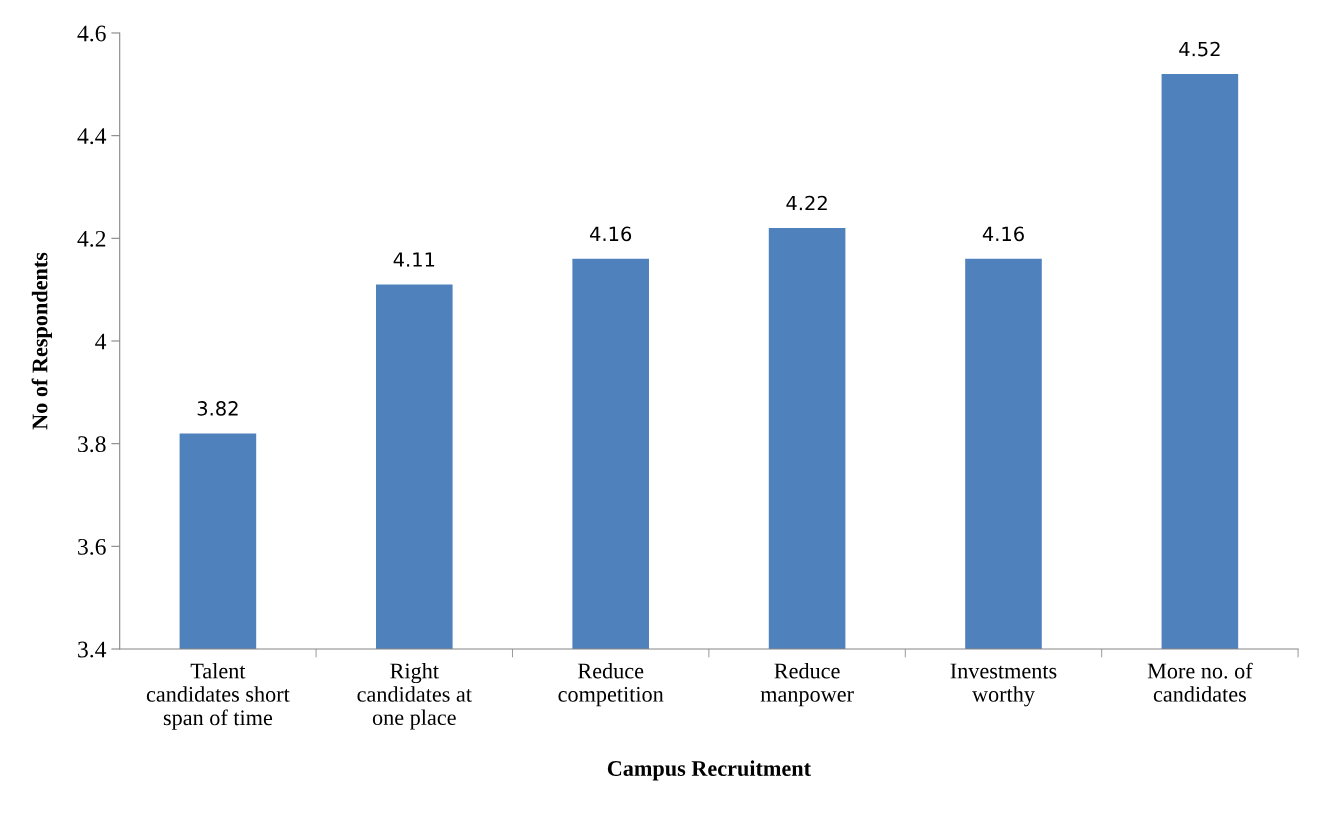  I want to click on data-label: 4.11, so click(414, 259).